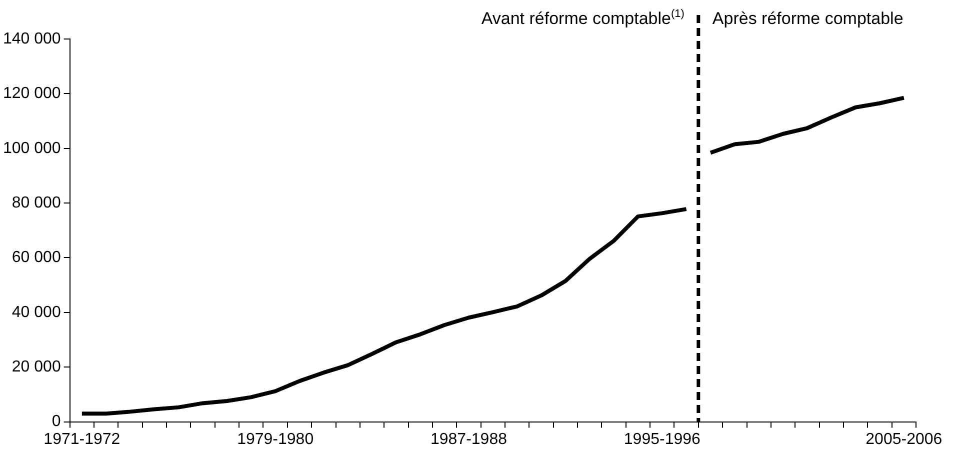  Describe the element at coordinates (808, 18) in the screenshot. I see `text: Après réforme comptable` at that location.